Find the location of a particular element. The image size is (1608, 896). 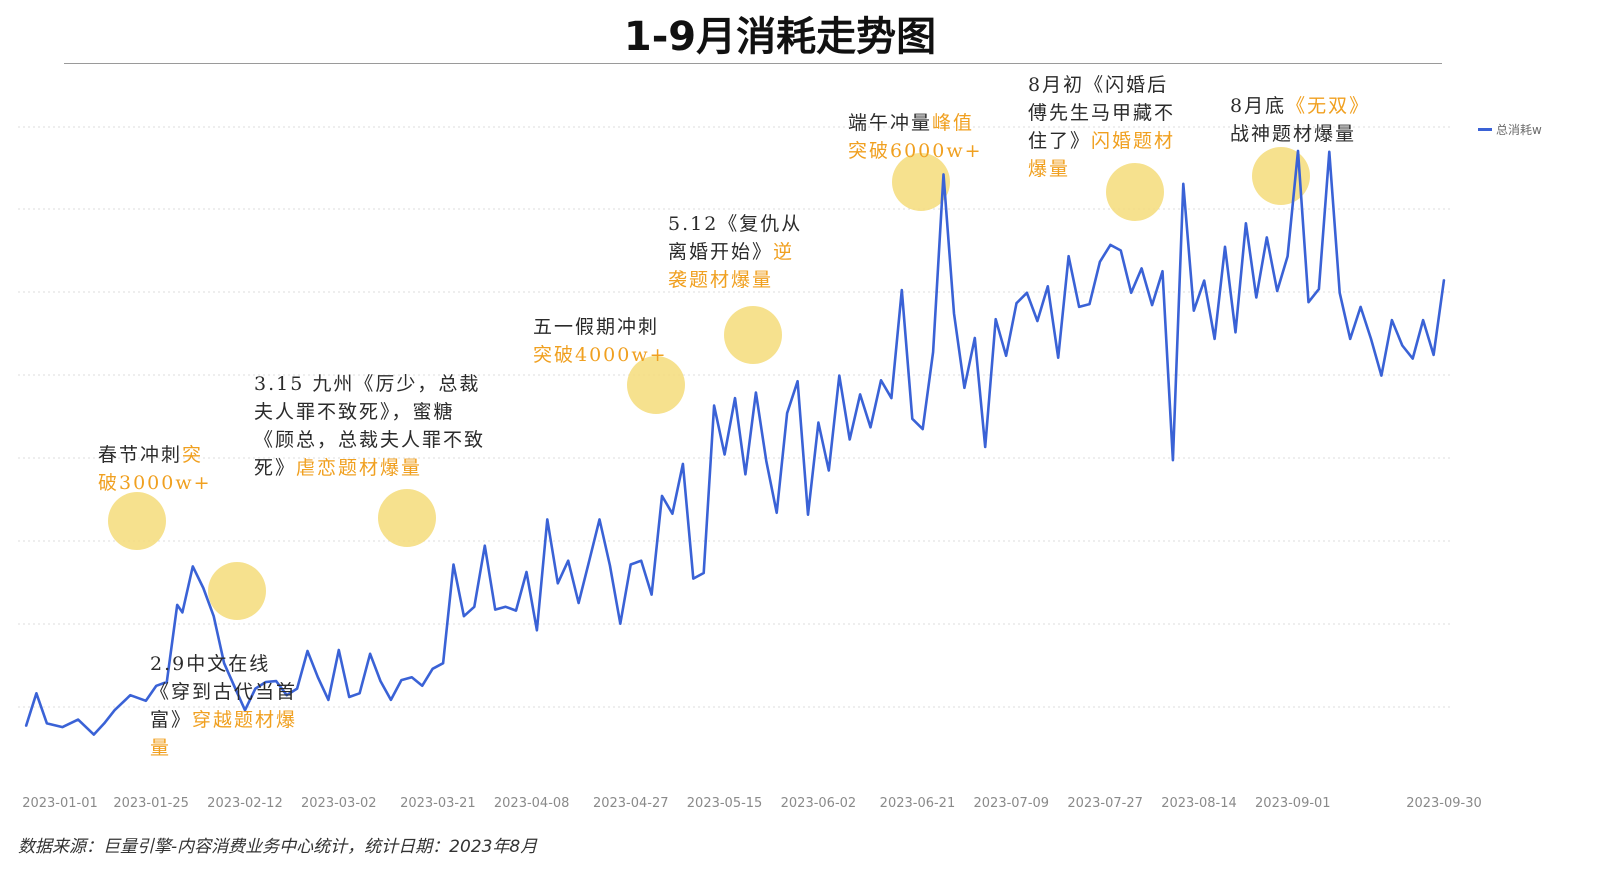

annotation-may1: 五一假期冲刺突破4000w+ is located at coordinates (600, 341).